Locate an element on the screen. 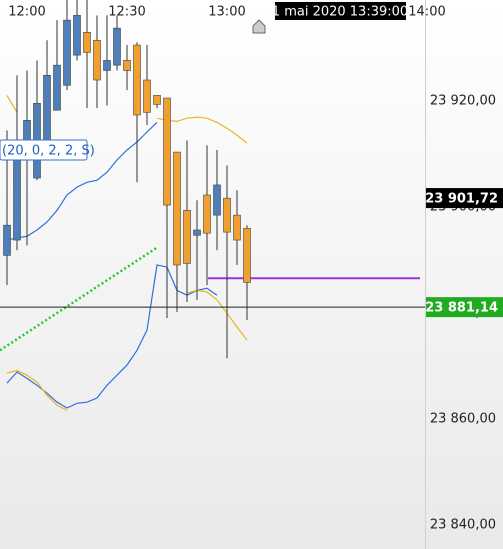 Image resolution: width=503 pixels, height=549 pixels. cursor-label: 1 mai 2020 13:39:00 is located at coordinates (340, 12).